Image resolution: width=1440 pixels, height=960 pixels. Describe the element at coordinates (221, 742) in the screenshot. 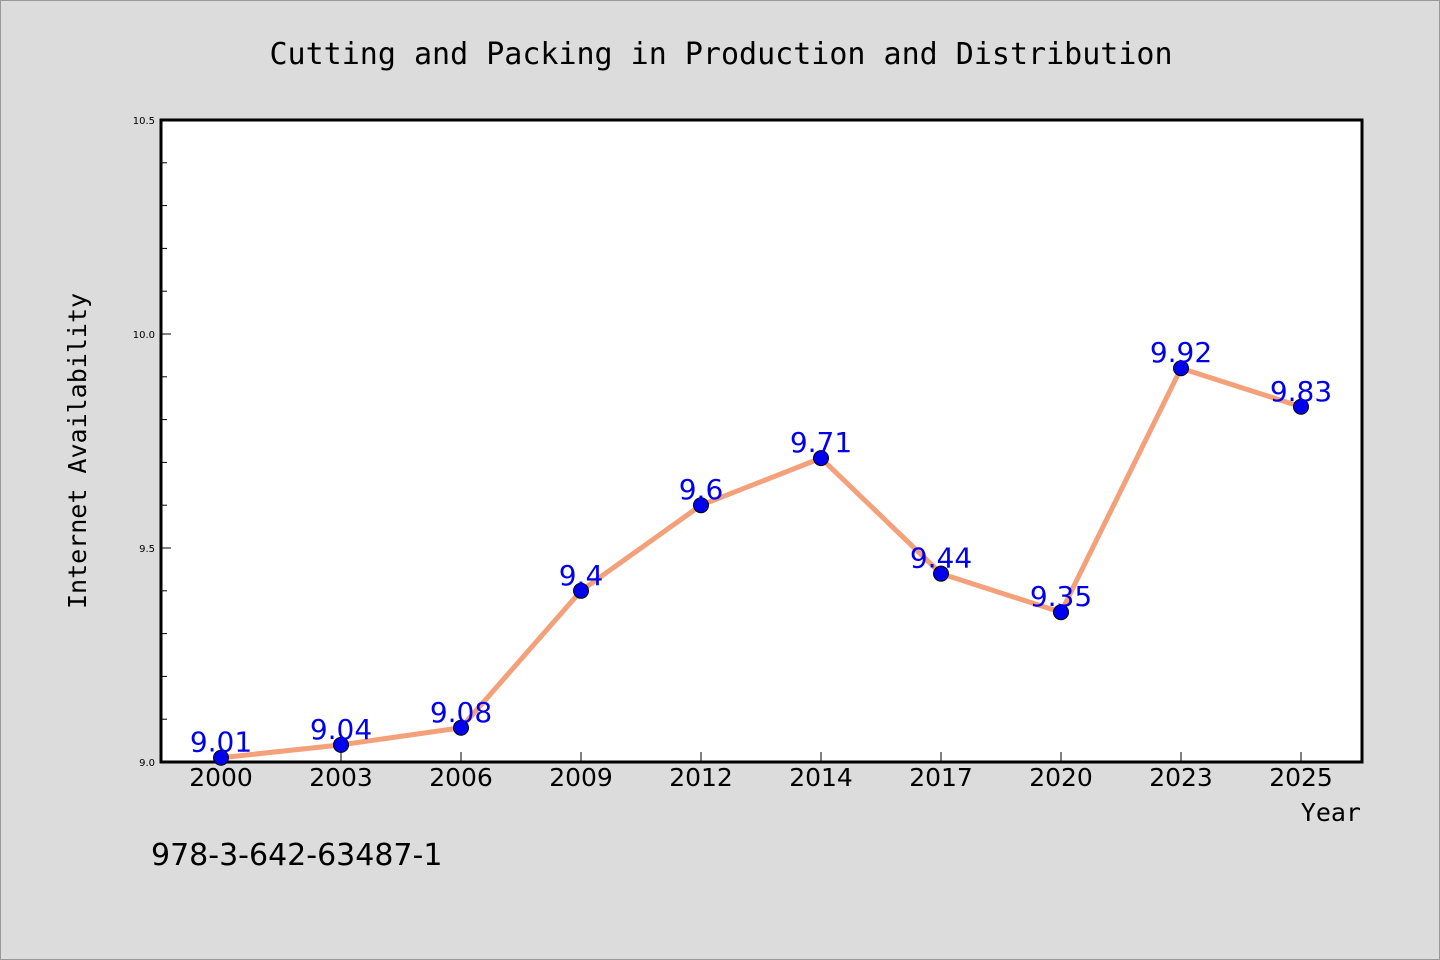

I see `data-label: 9.01` at that location.